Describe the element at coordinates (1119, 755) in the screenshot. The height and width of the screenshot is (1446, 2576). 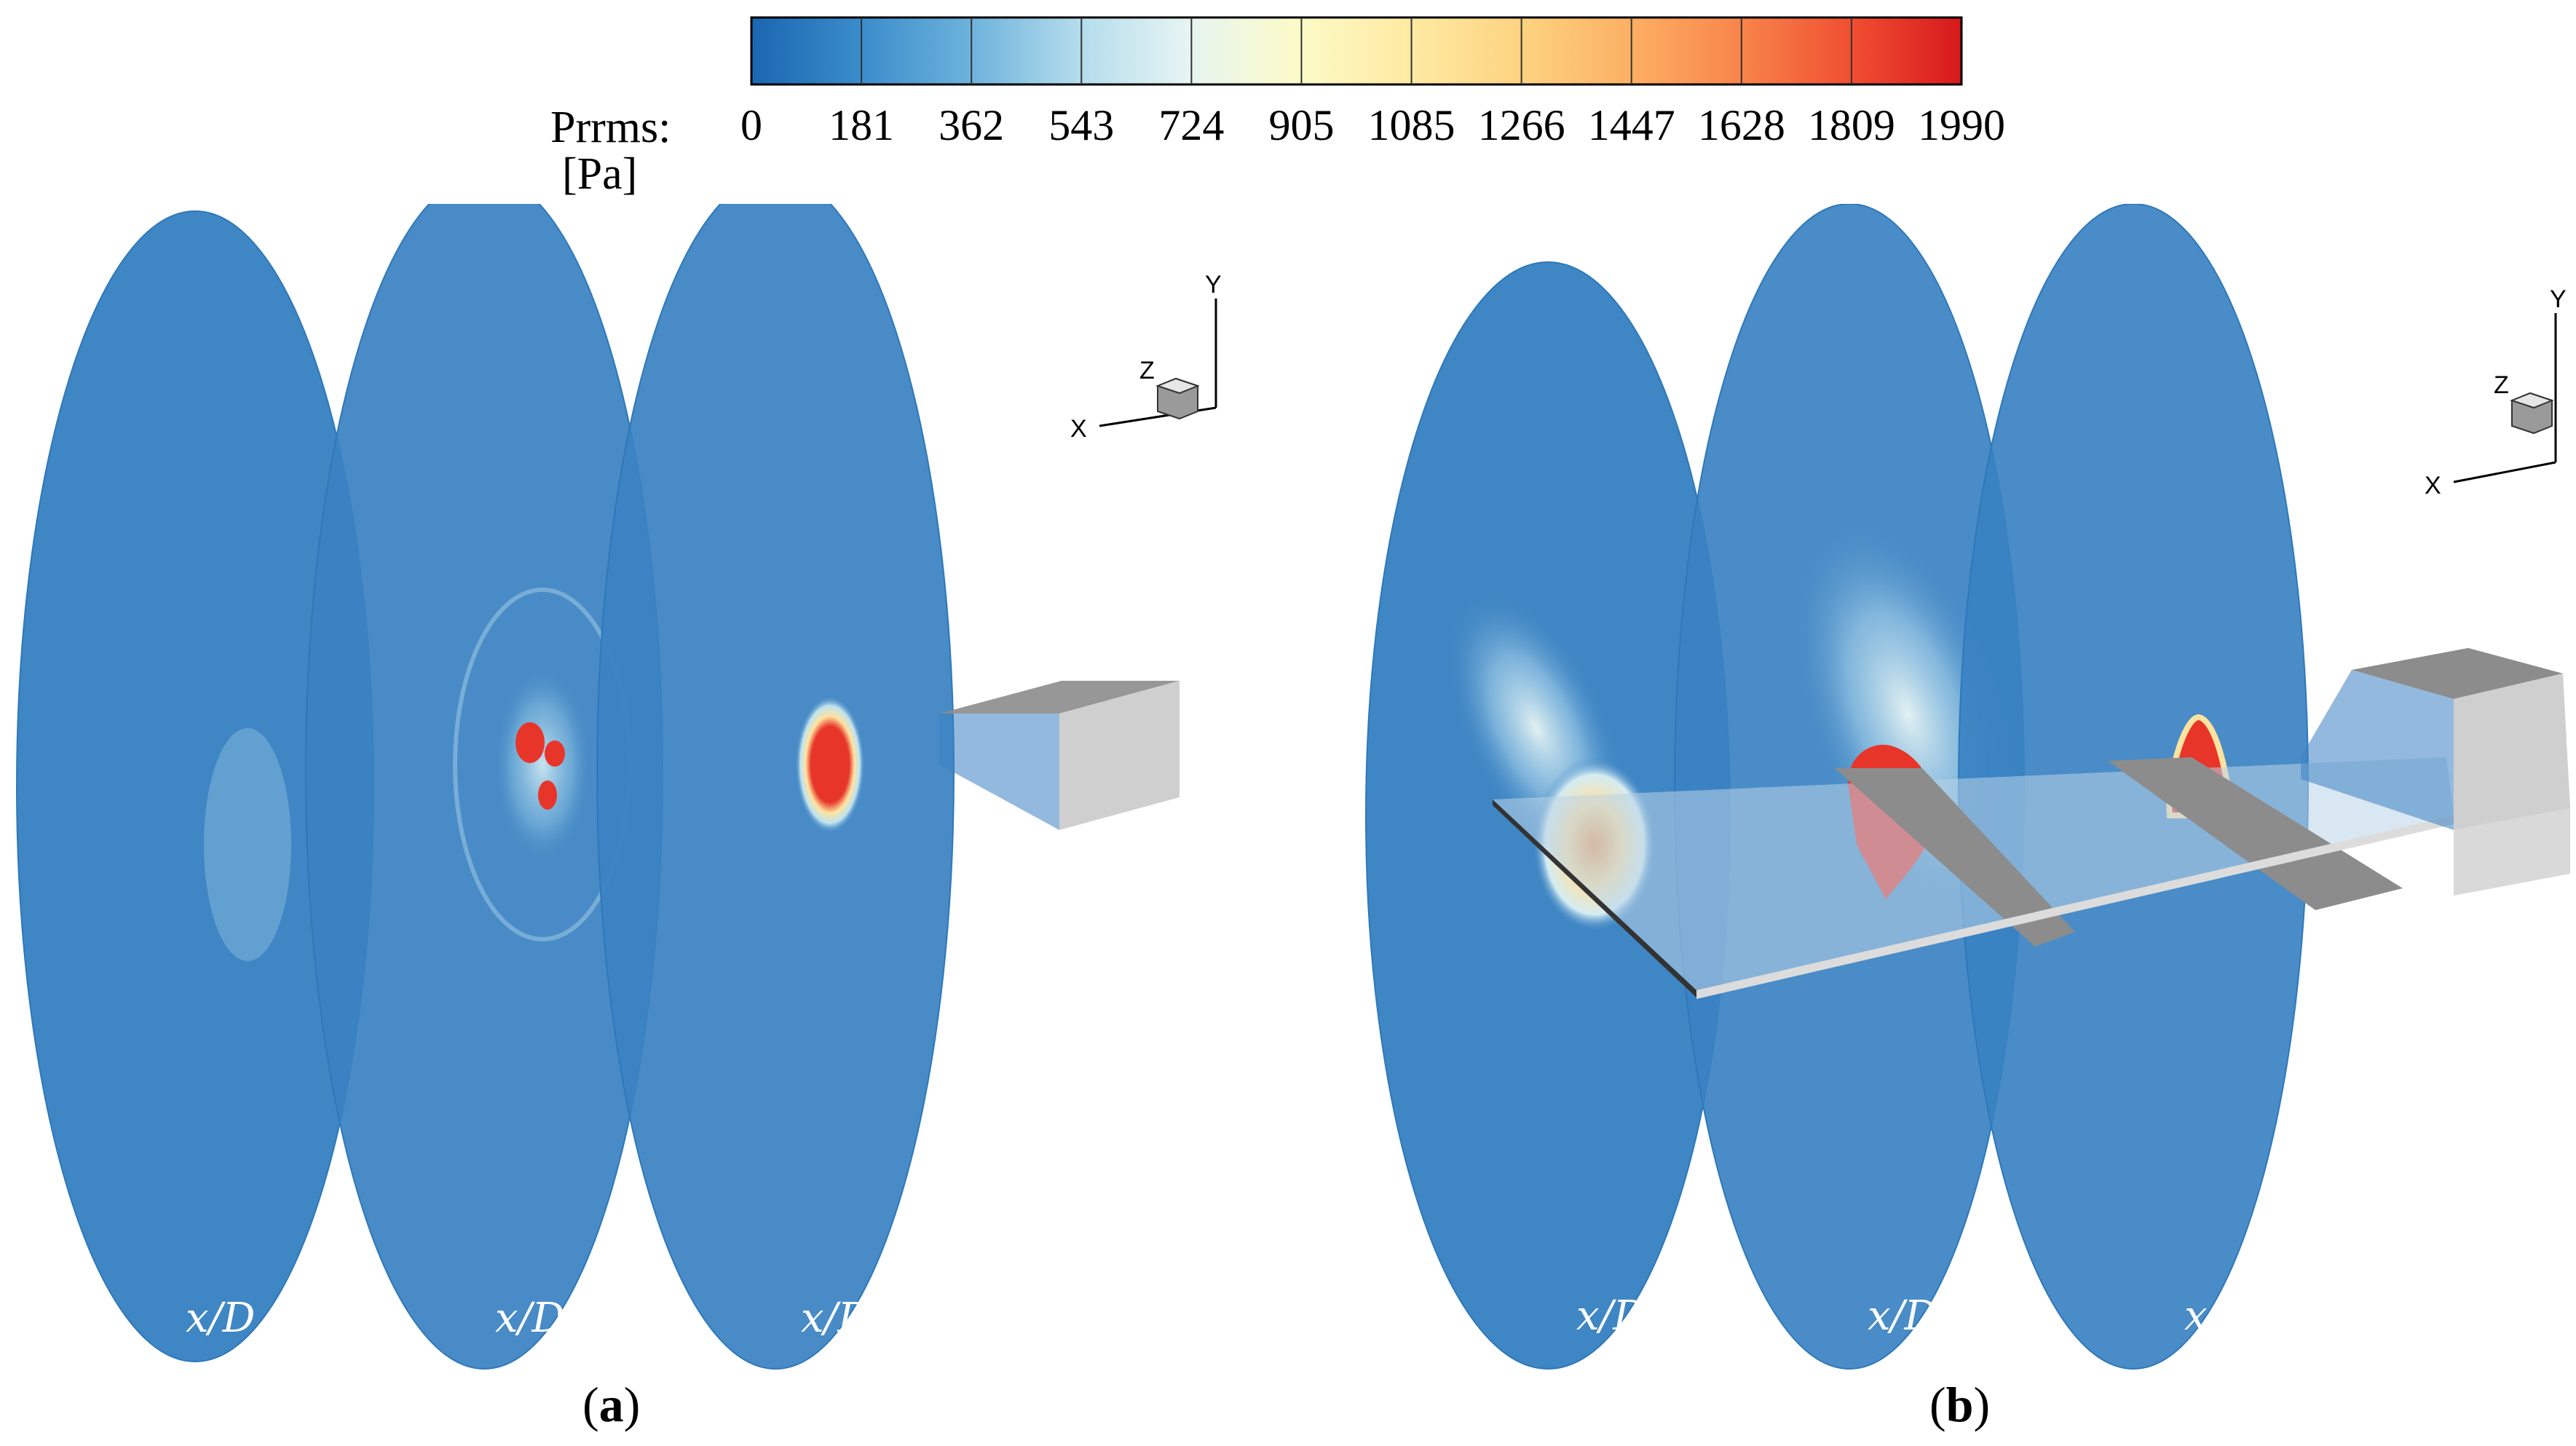
I see `nozzle-side-a` at that location.